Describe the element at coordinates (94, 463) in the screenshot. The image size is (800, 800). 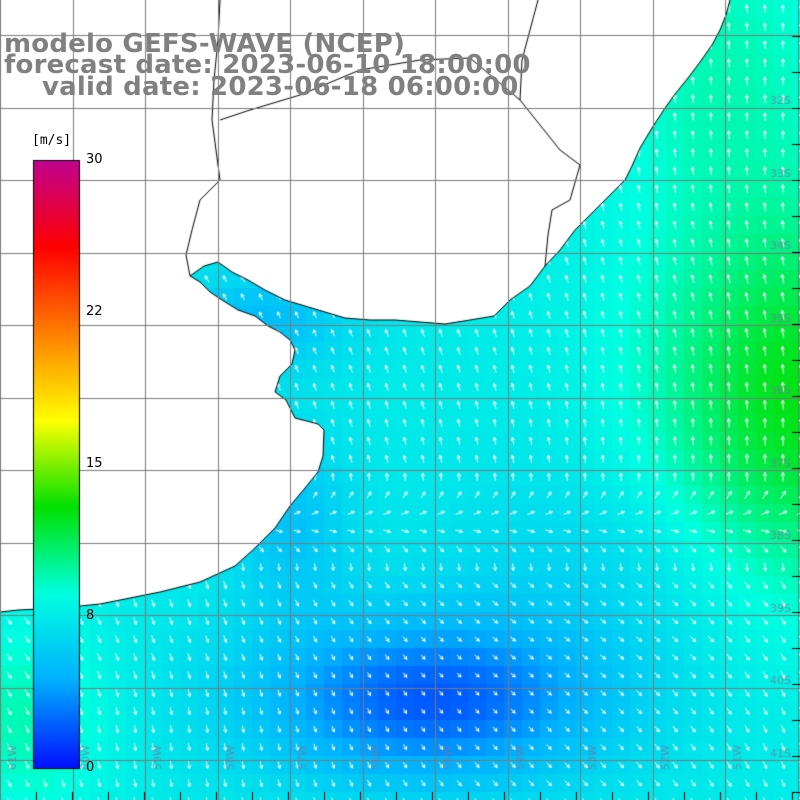
I see `colorbar-tick-label: 15` at that location.